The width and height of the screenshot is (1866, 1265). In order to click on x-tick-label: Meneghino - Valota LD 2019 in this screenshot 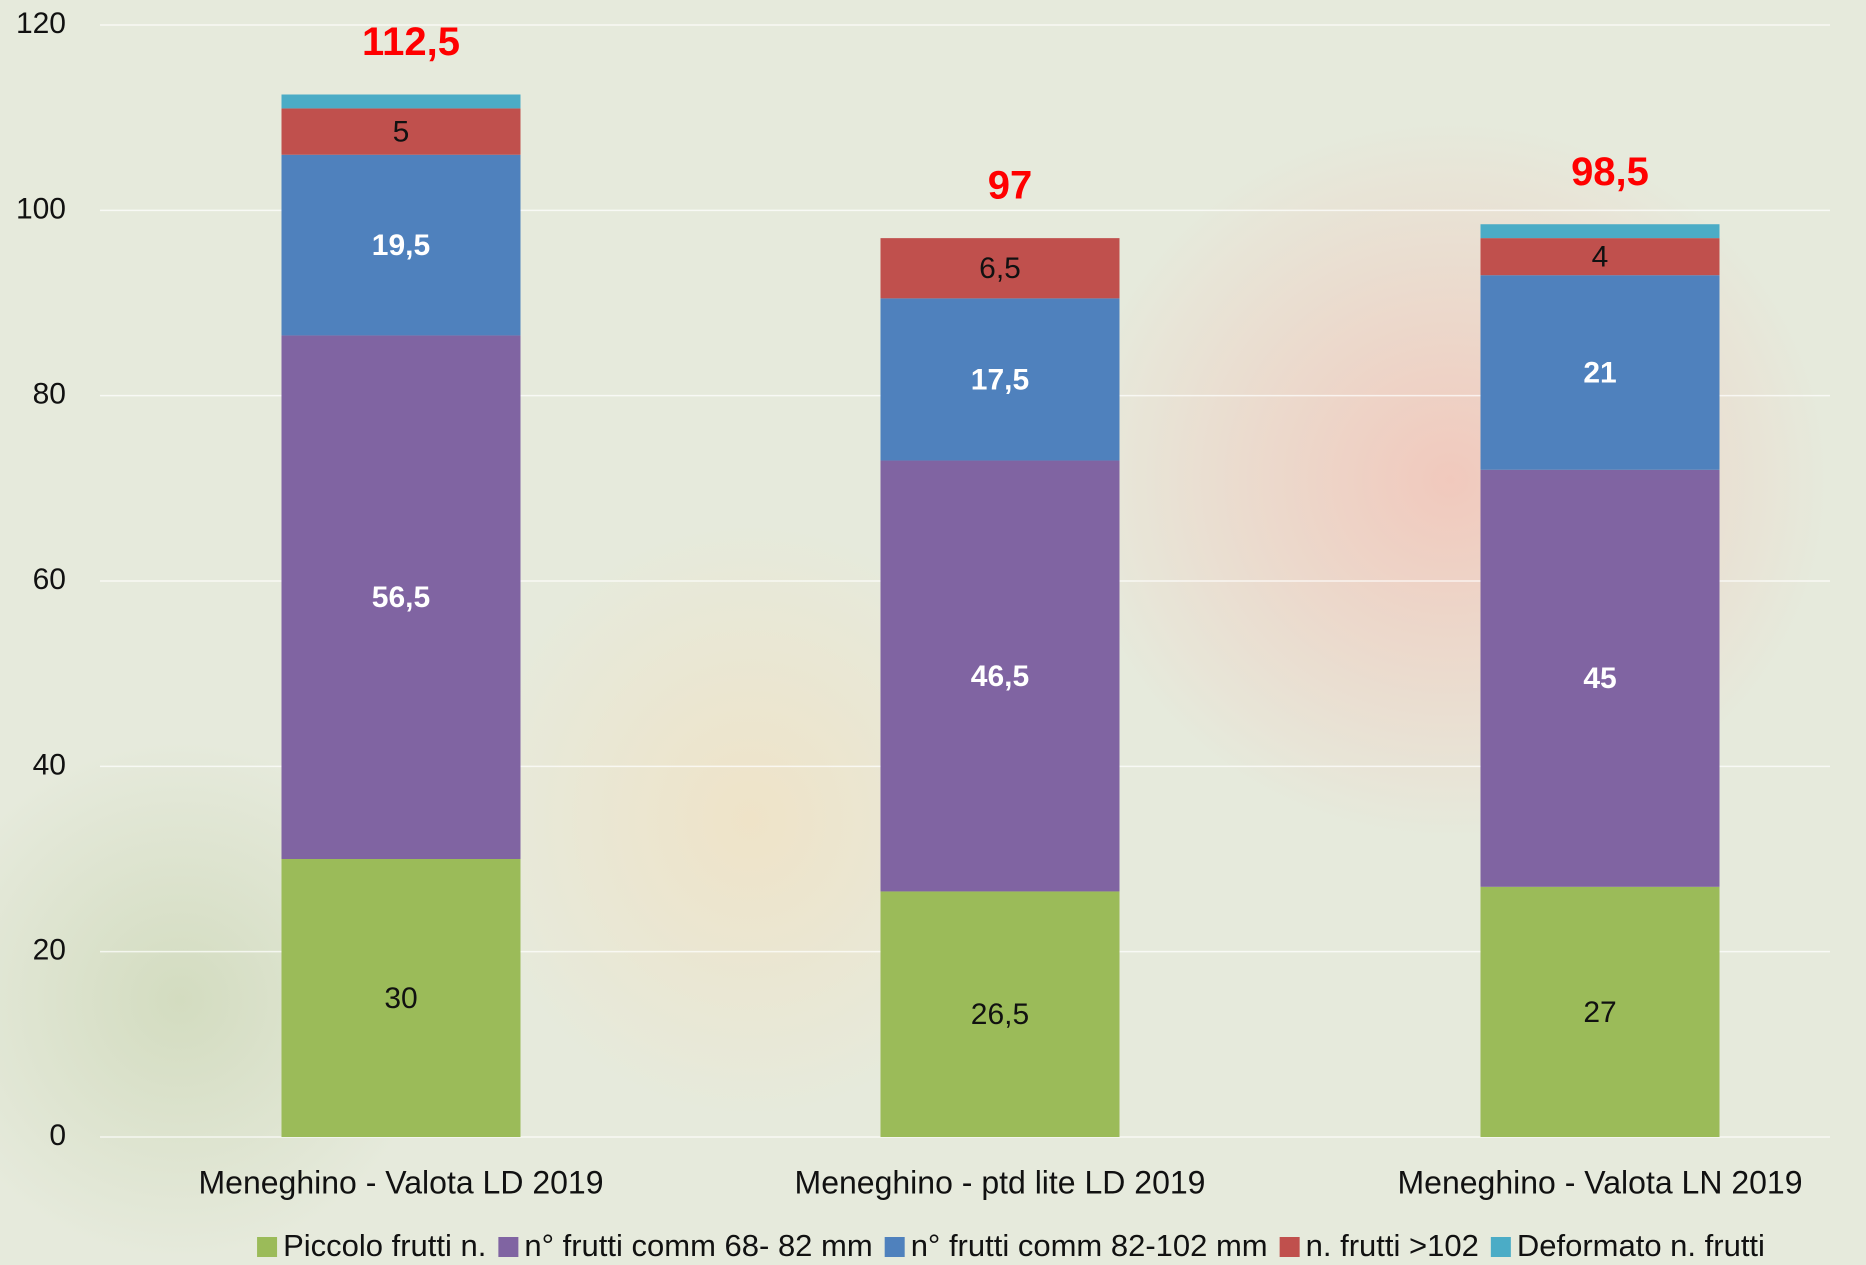, I will do `click(400, 1182)`.